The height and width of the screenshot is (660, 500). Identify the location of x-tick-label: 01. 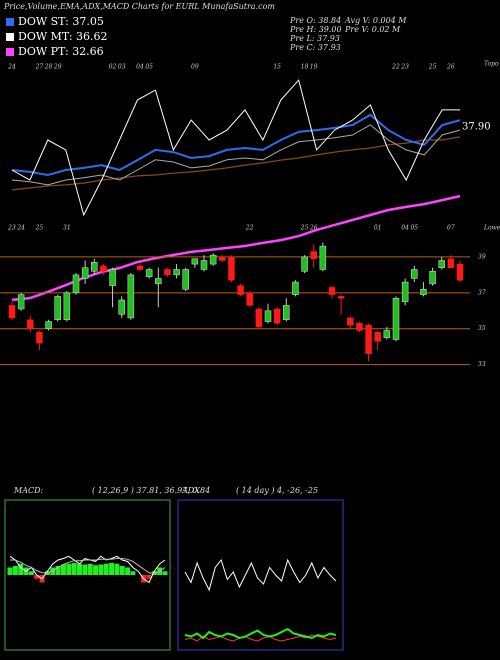
(378, 228).